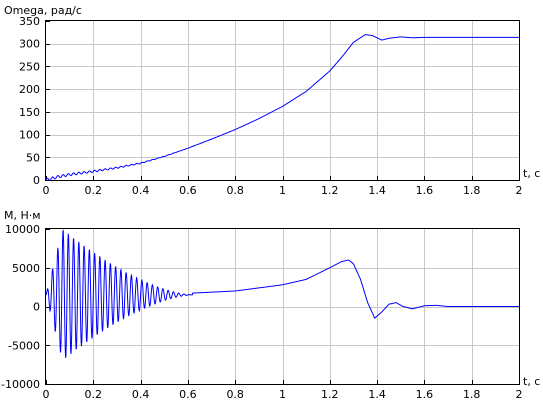 The width and height of the screenshot is (543, 406). I want to click on torque-x-tick-label: 1.8, so click(472, 394).